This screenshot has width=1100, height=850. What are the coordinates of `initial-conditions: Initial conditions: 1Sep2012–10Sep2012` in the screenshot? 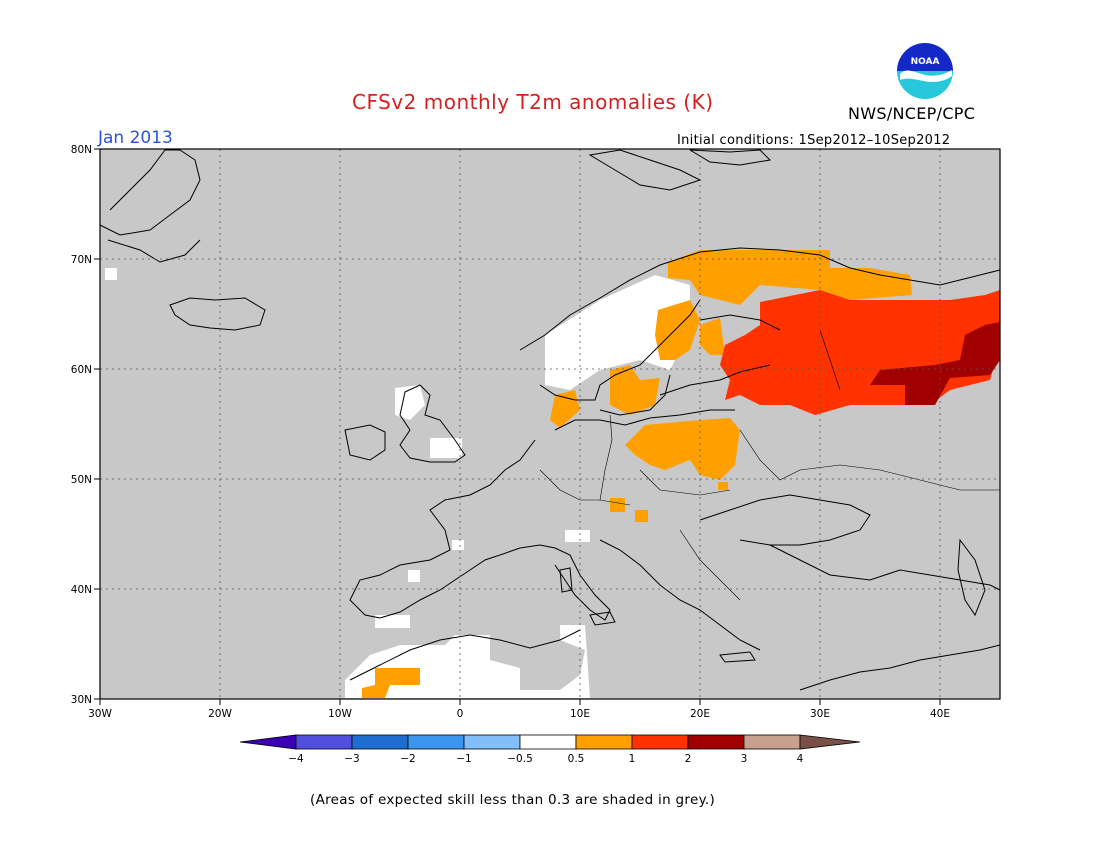 It's located at (814, 140).